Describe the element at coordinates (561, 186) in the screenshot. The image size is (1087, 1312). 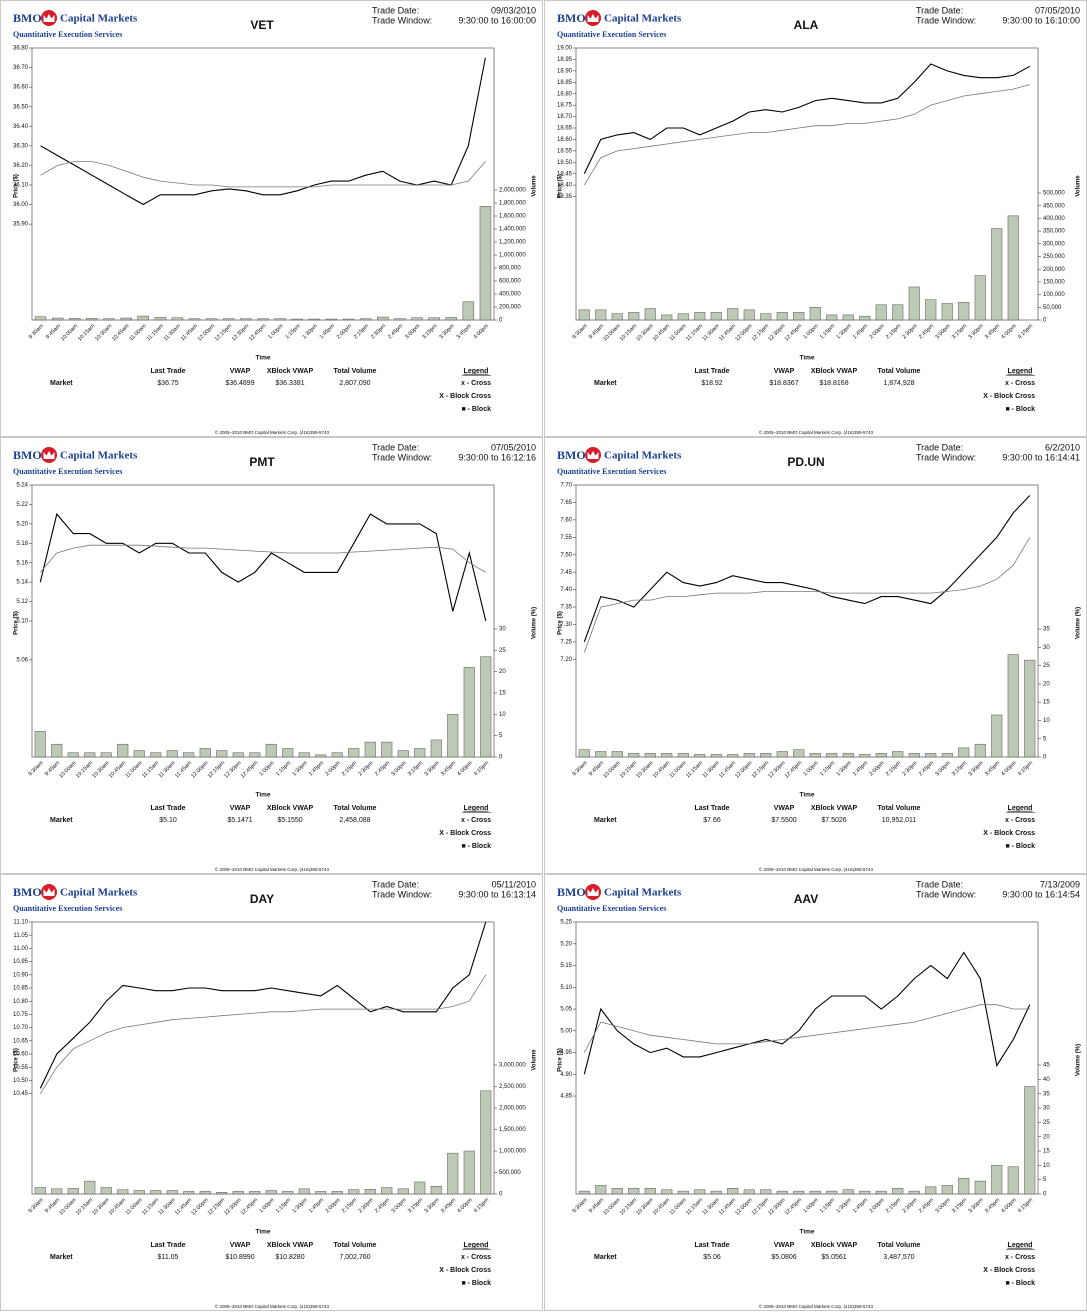
I see `y-axis-label: Price ($)` at that location.